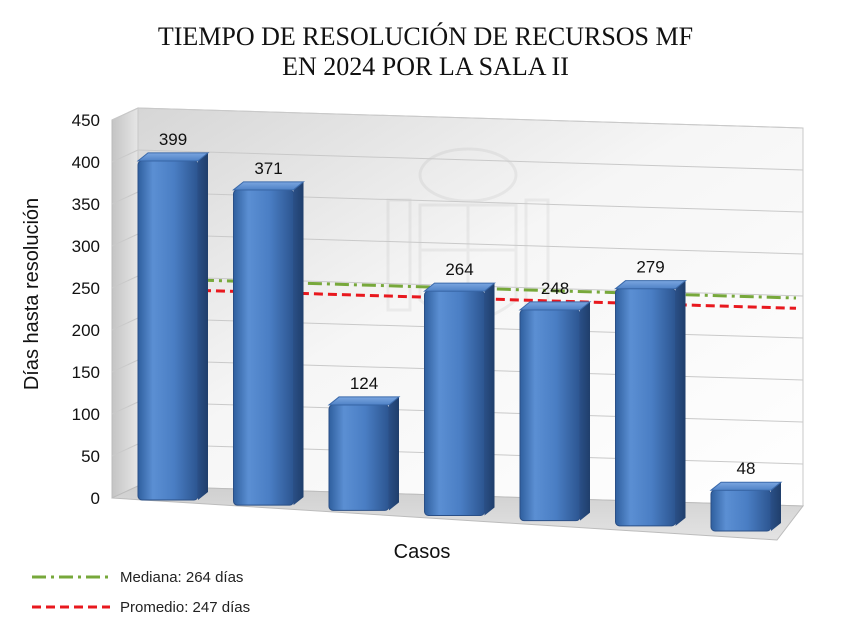 Image resolution: width=851 pixels, height=630 pixels. Describe the element at coordinates (181, 577) in the screenshot. I see `legend-label-mediana: Mediana: 264 días` at that location.